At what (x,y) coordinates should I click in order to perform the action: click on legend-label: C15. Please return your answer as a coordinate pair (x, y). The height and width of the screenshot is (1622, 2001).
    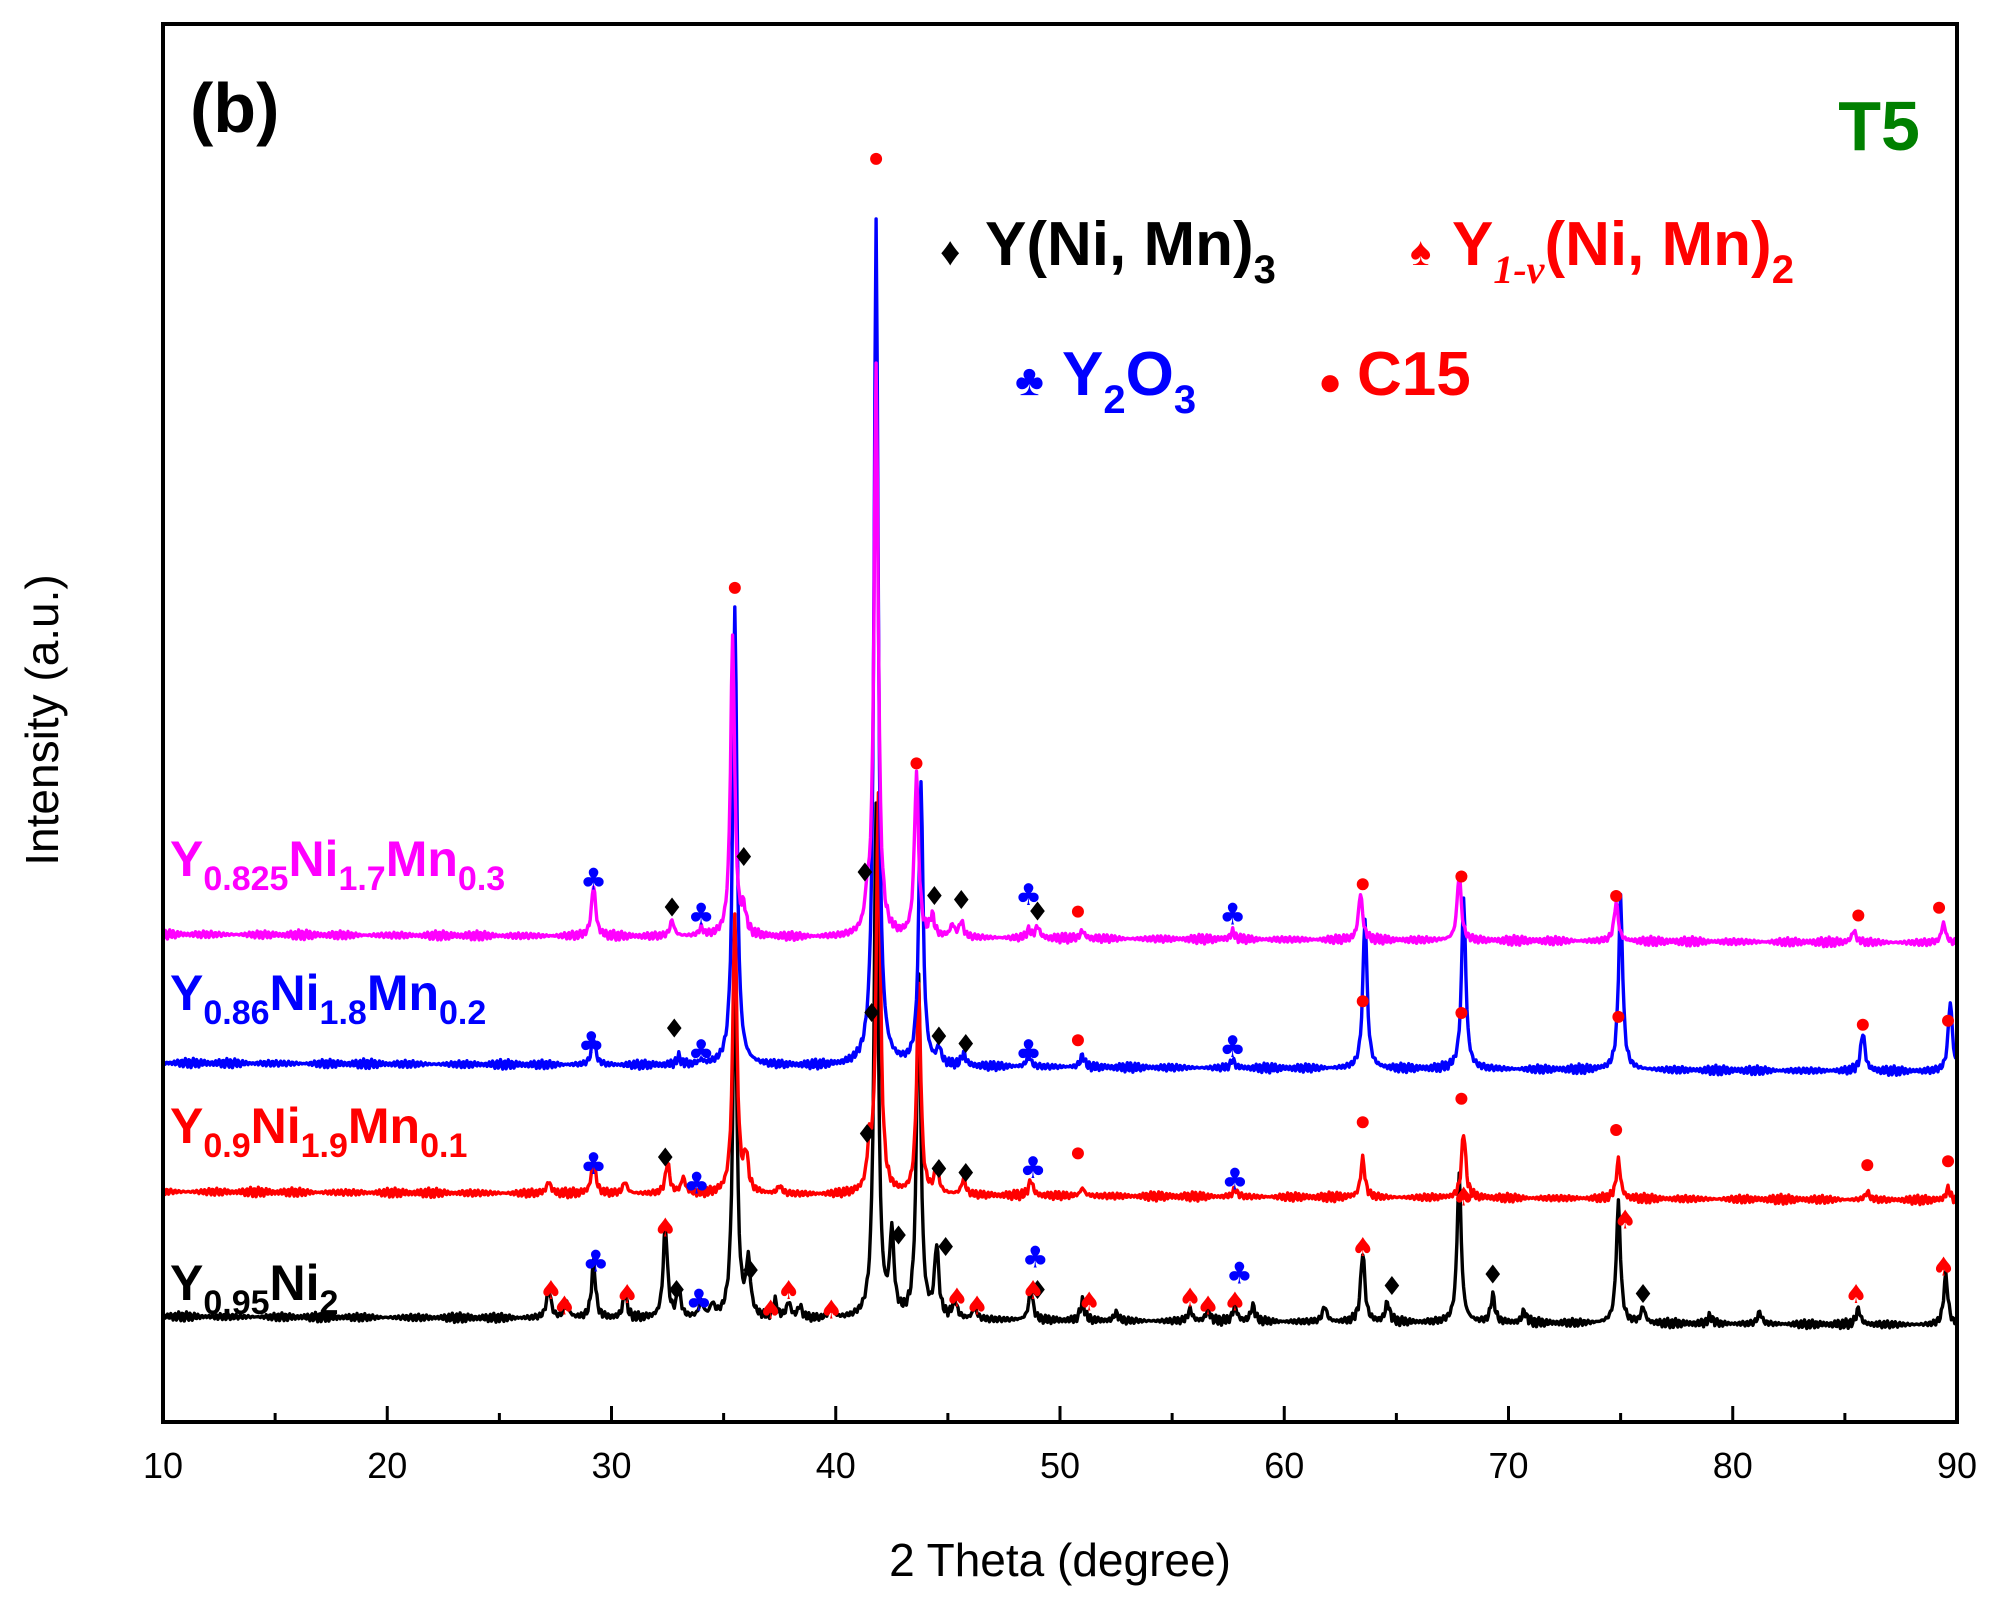
    Looking at the image, I should click on (1414, 374).